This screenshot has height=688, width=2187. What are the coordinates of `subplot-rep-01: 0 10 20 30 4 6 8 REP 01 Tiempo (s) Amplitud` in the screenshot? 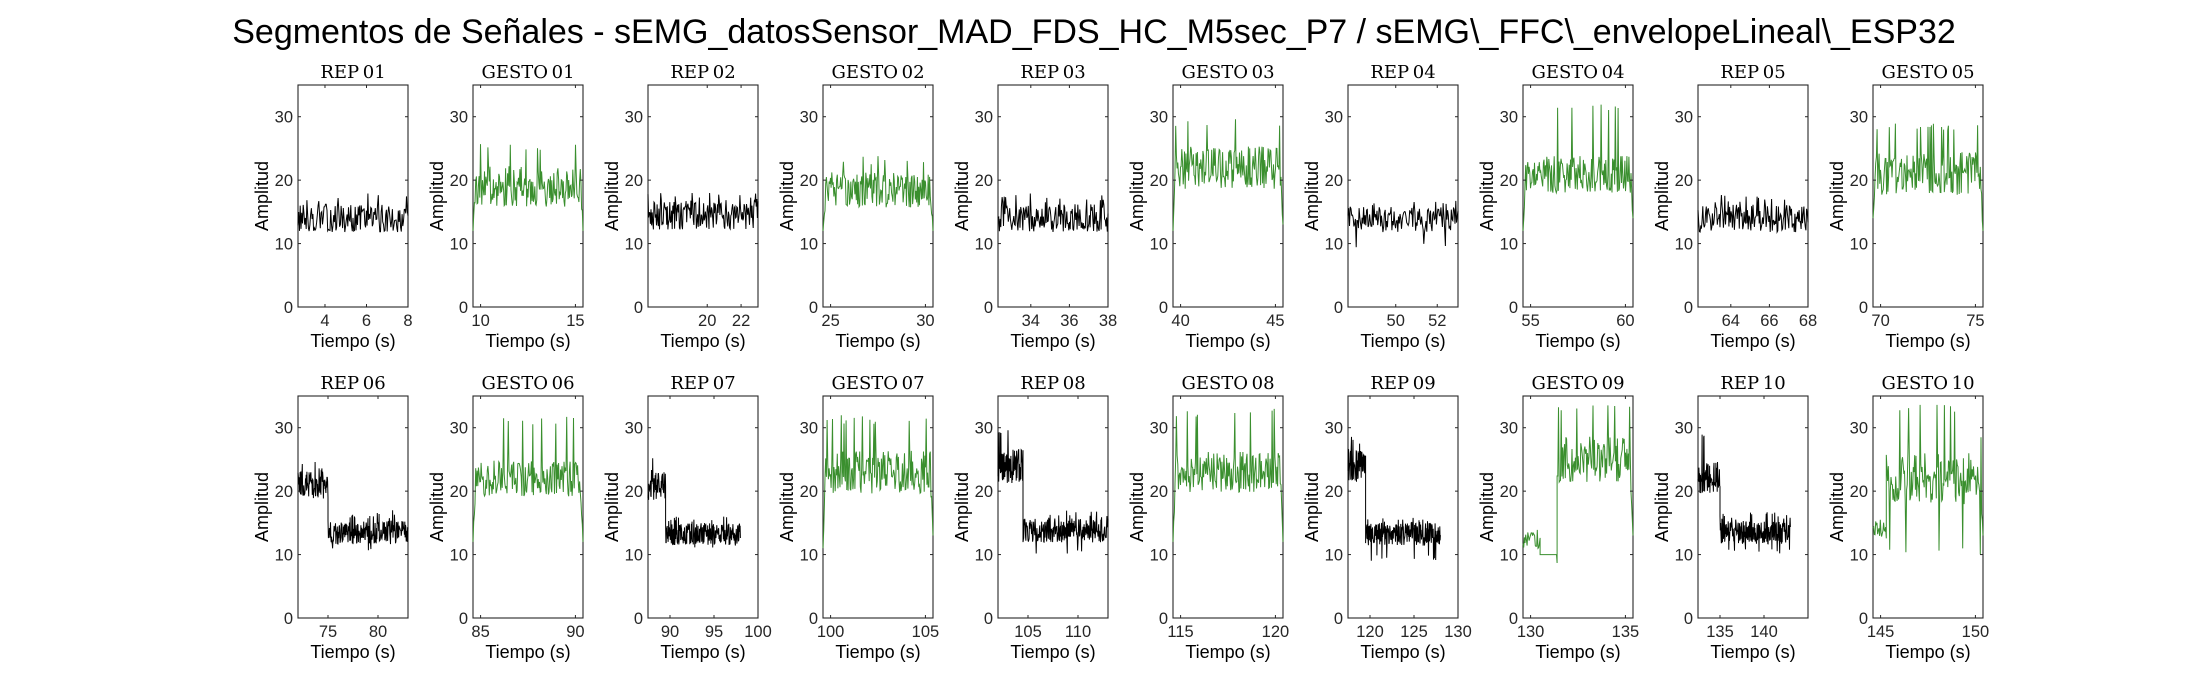 It's located at (332, 206).